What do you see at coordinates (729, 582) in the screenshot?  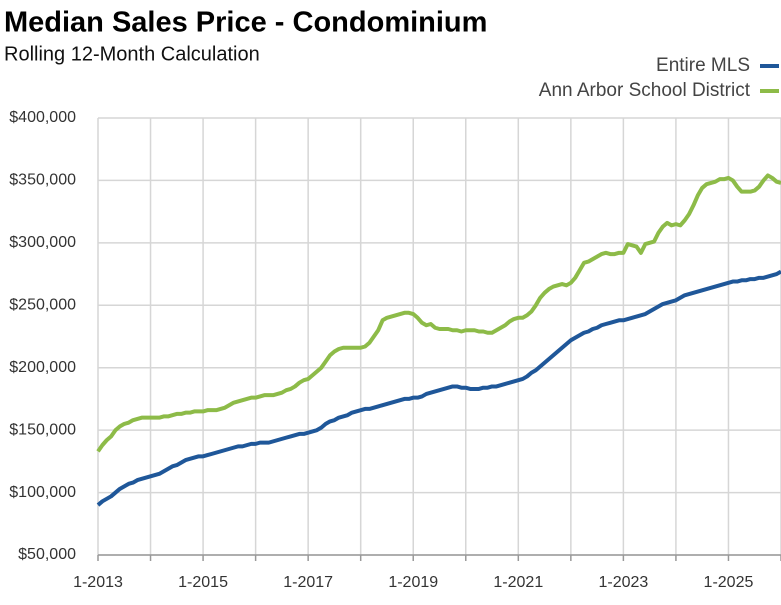 I see `x-tick-label: 1-2025` at bounding box center [729, 582].